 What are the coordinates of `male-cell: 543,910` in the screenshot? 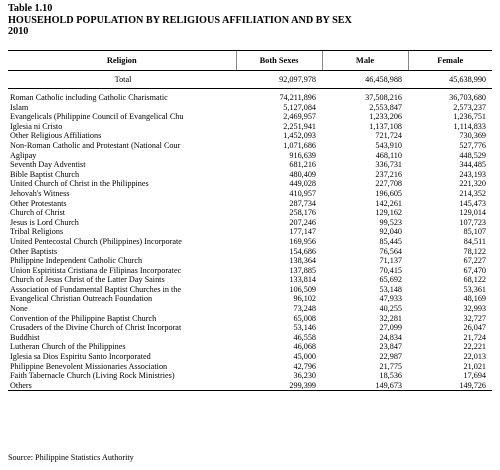 It's located at (388, 145).